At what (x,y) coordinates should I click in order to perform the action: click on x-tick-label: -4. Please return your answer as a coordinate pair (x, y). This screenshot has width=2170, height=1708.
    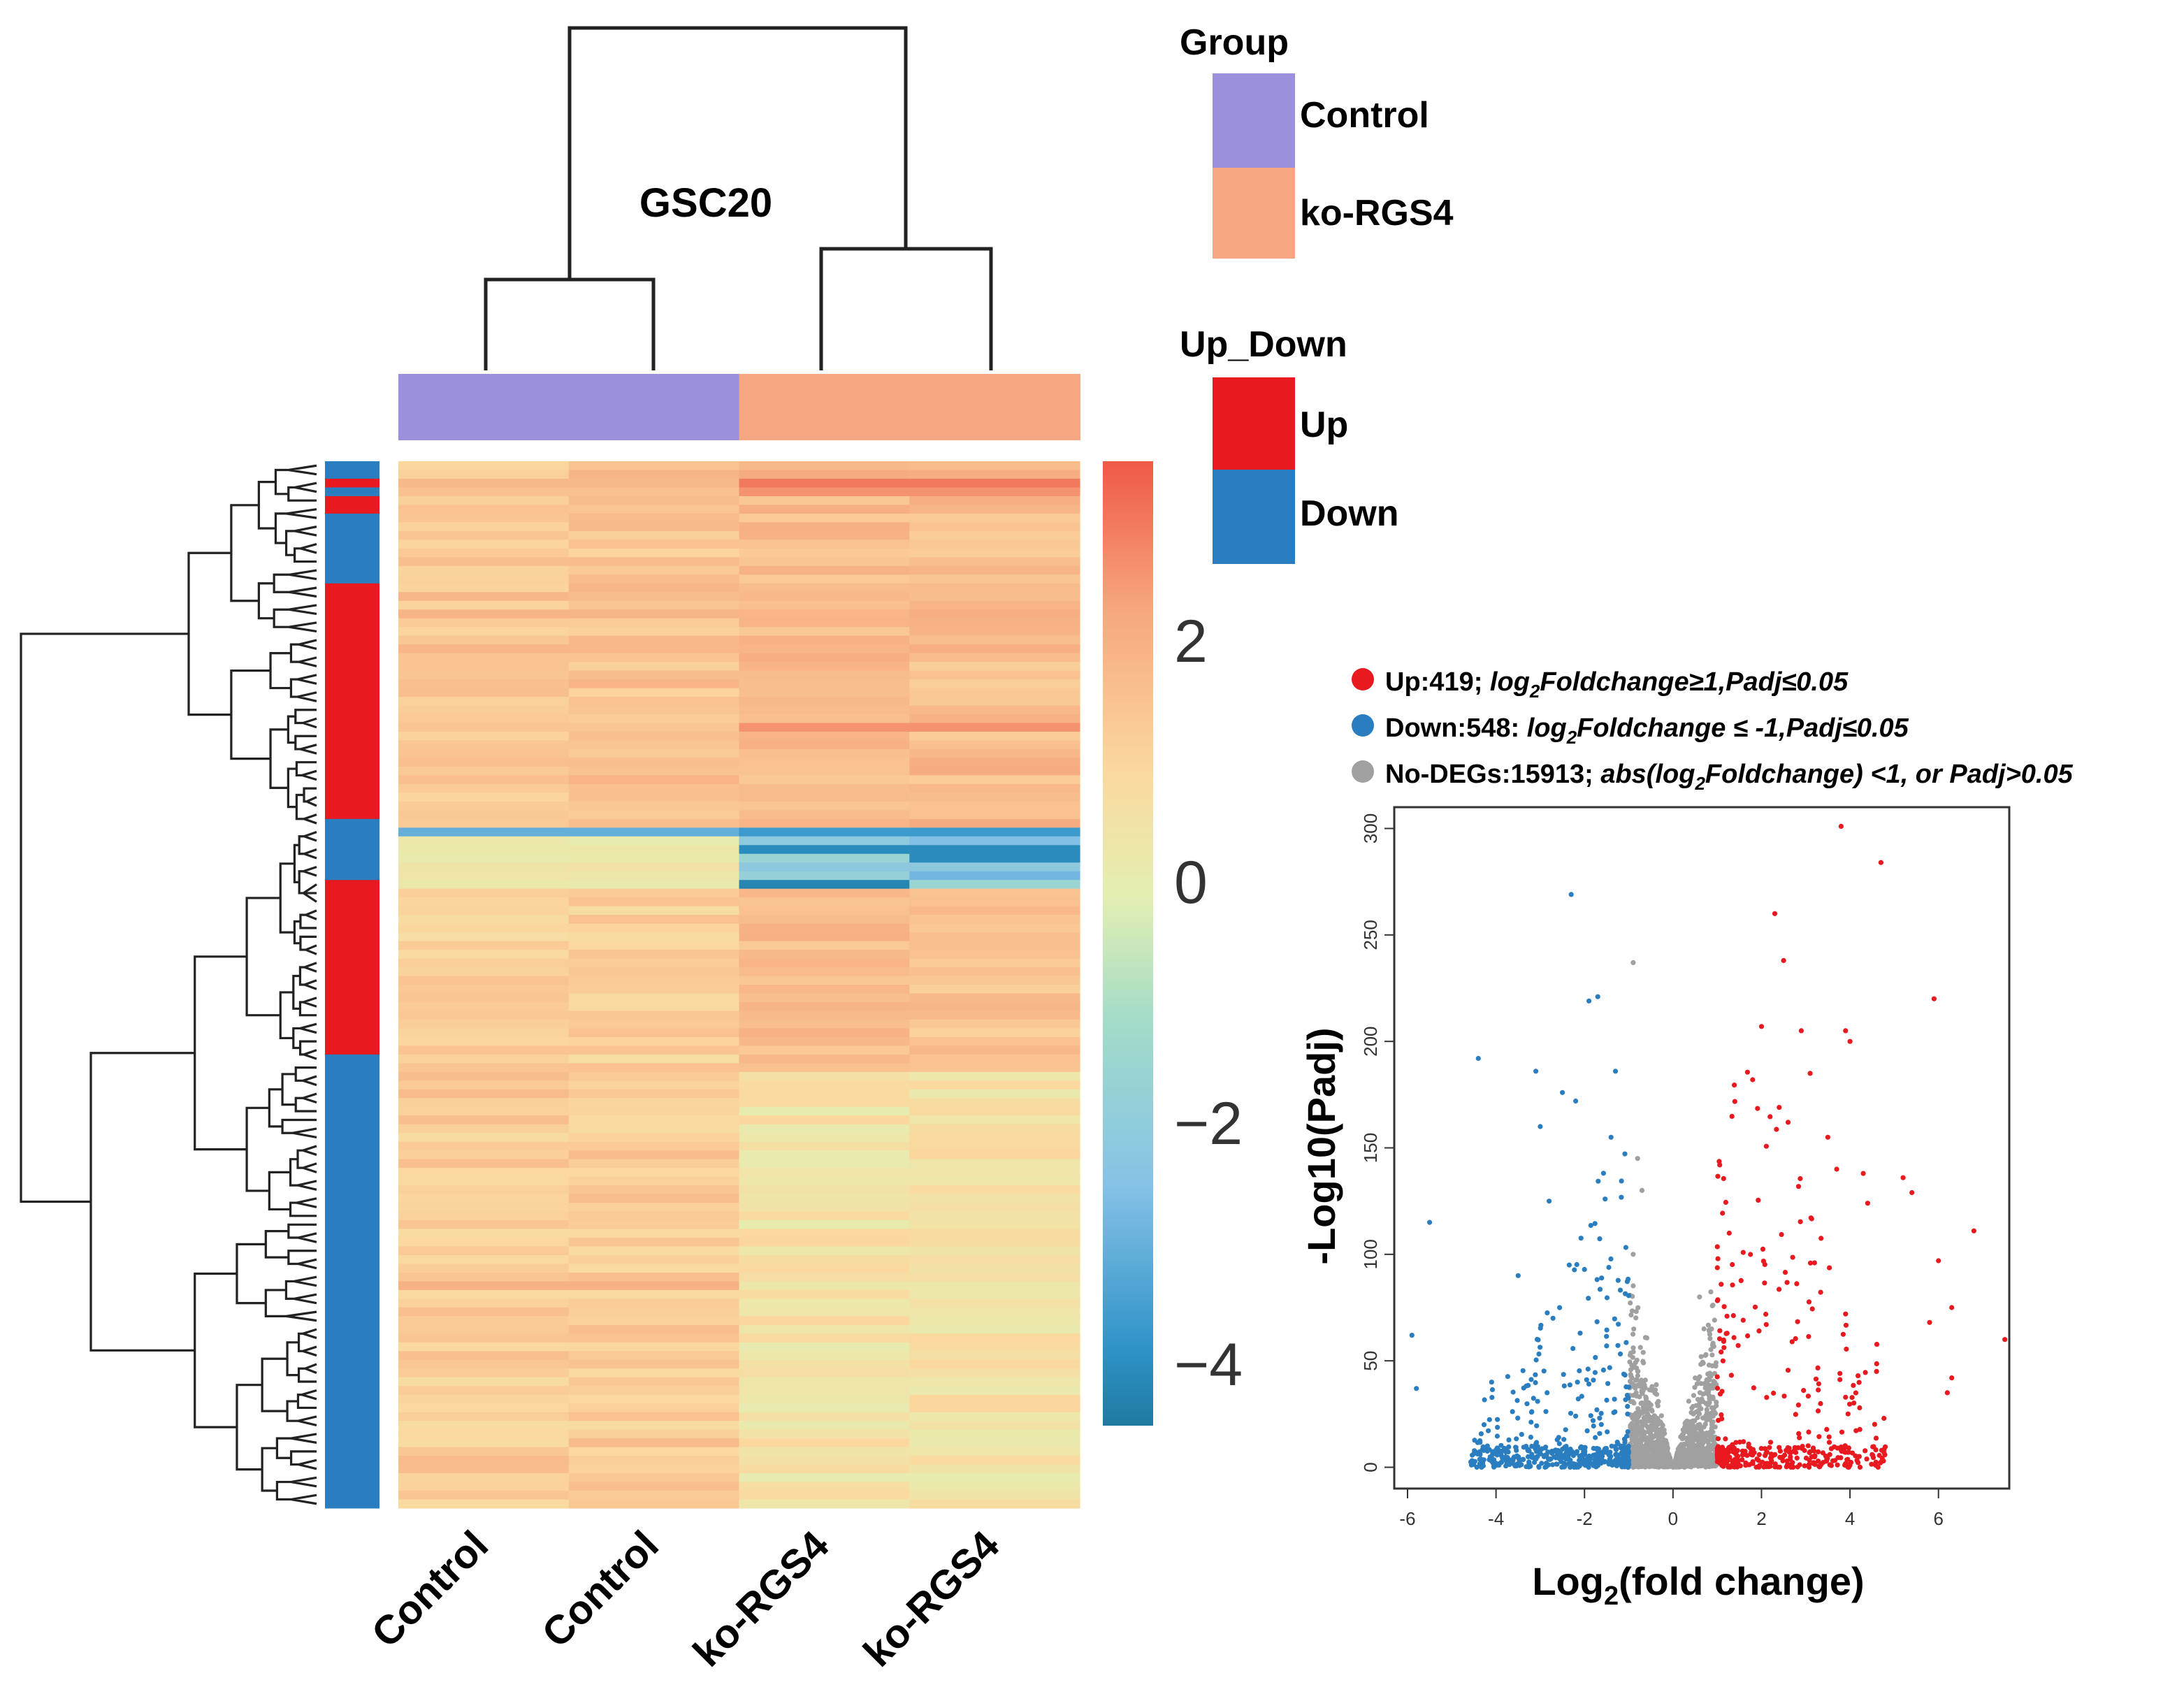
    Looking at the image, I should click on (1496, 1518).